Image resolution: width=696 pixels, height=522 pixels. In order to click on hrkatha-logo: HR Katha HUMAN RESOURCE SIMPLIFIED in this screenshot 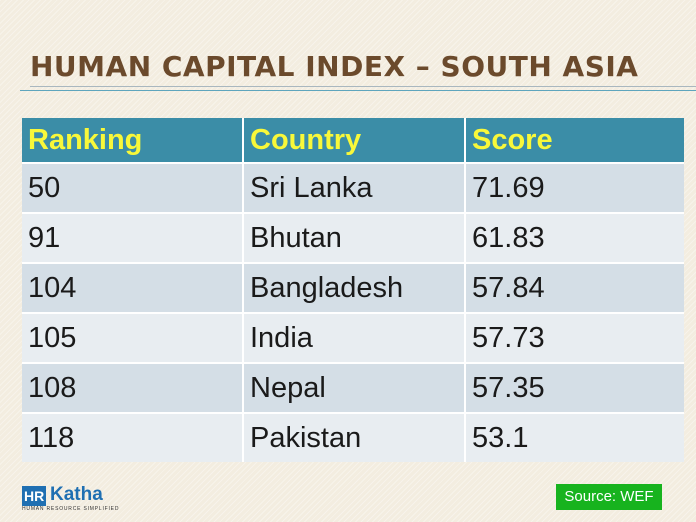, I will do `click(72, 499)`.